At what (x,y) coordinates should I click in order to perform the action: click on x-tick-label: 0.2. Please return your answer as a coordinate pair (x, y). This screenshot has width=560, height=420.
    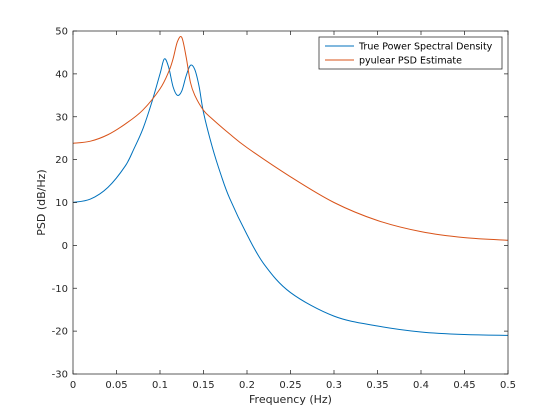
    Looking at the image, I should click on (247, 385).